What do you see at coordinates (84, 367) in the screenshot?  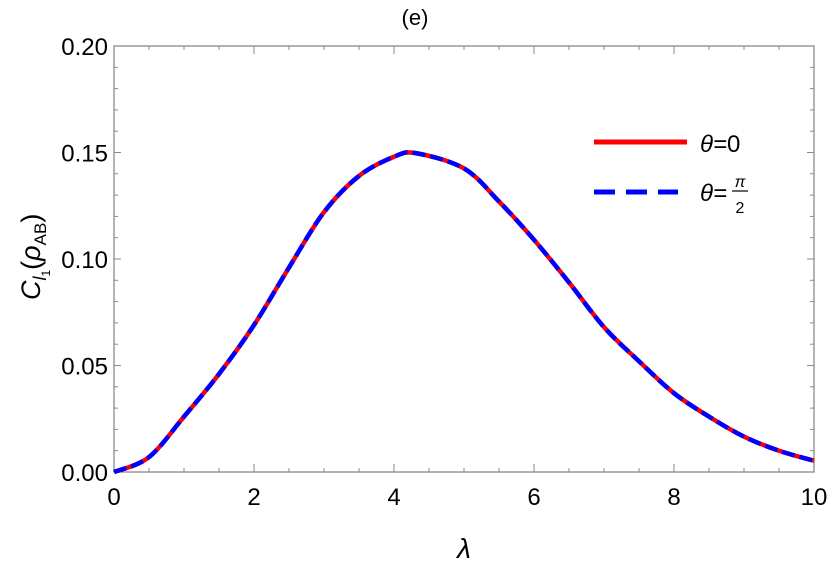 I see `y-tick-label: 0.05` at bounding box center [84, 367].